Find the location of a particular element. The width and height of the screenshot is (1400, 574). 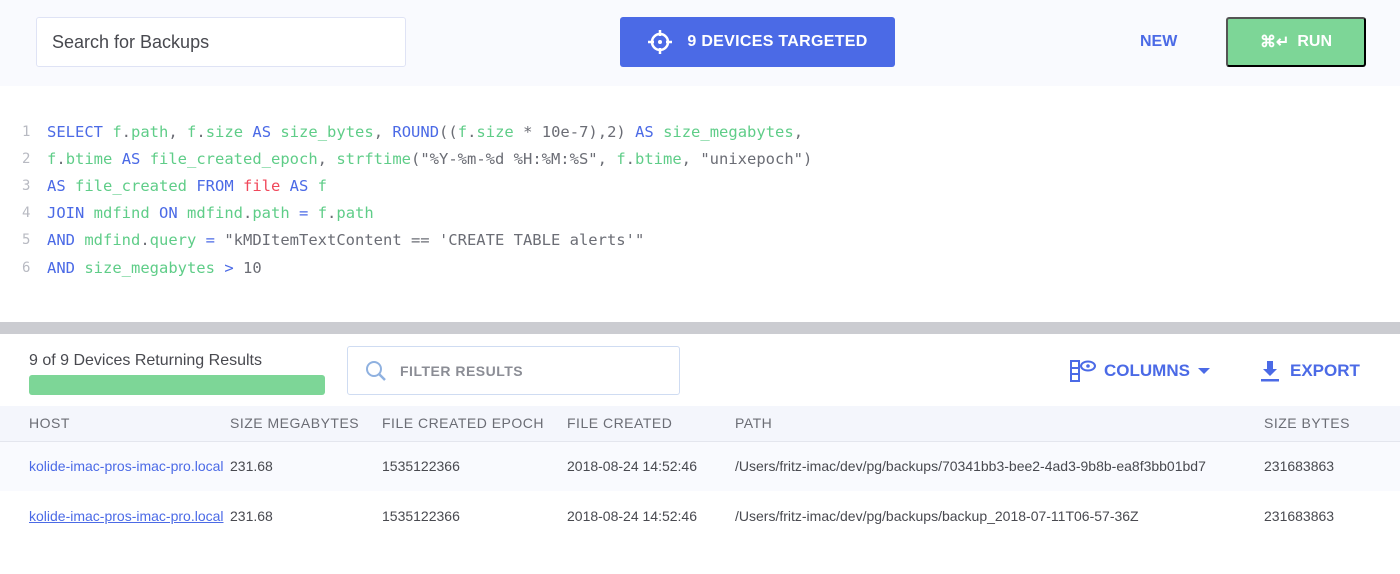

new-query-button: NEW is located at coordinates (1159, 41).